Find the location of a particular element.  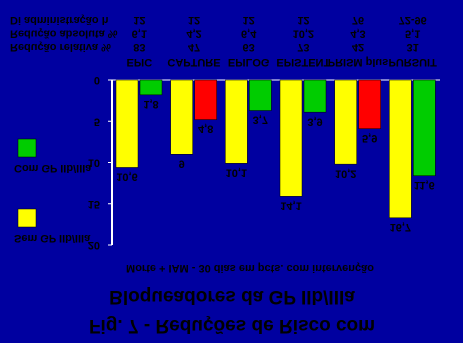

table-cell: 6,4 is located at coordinates (249, 34).